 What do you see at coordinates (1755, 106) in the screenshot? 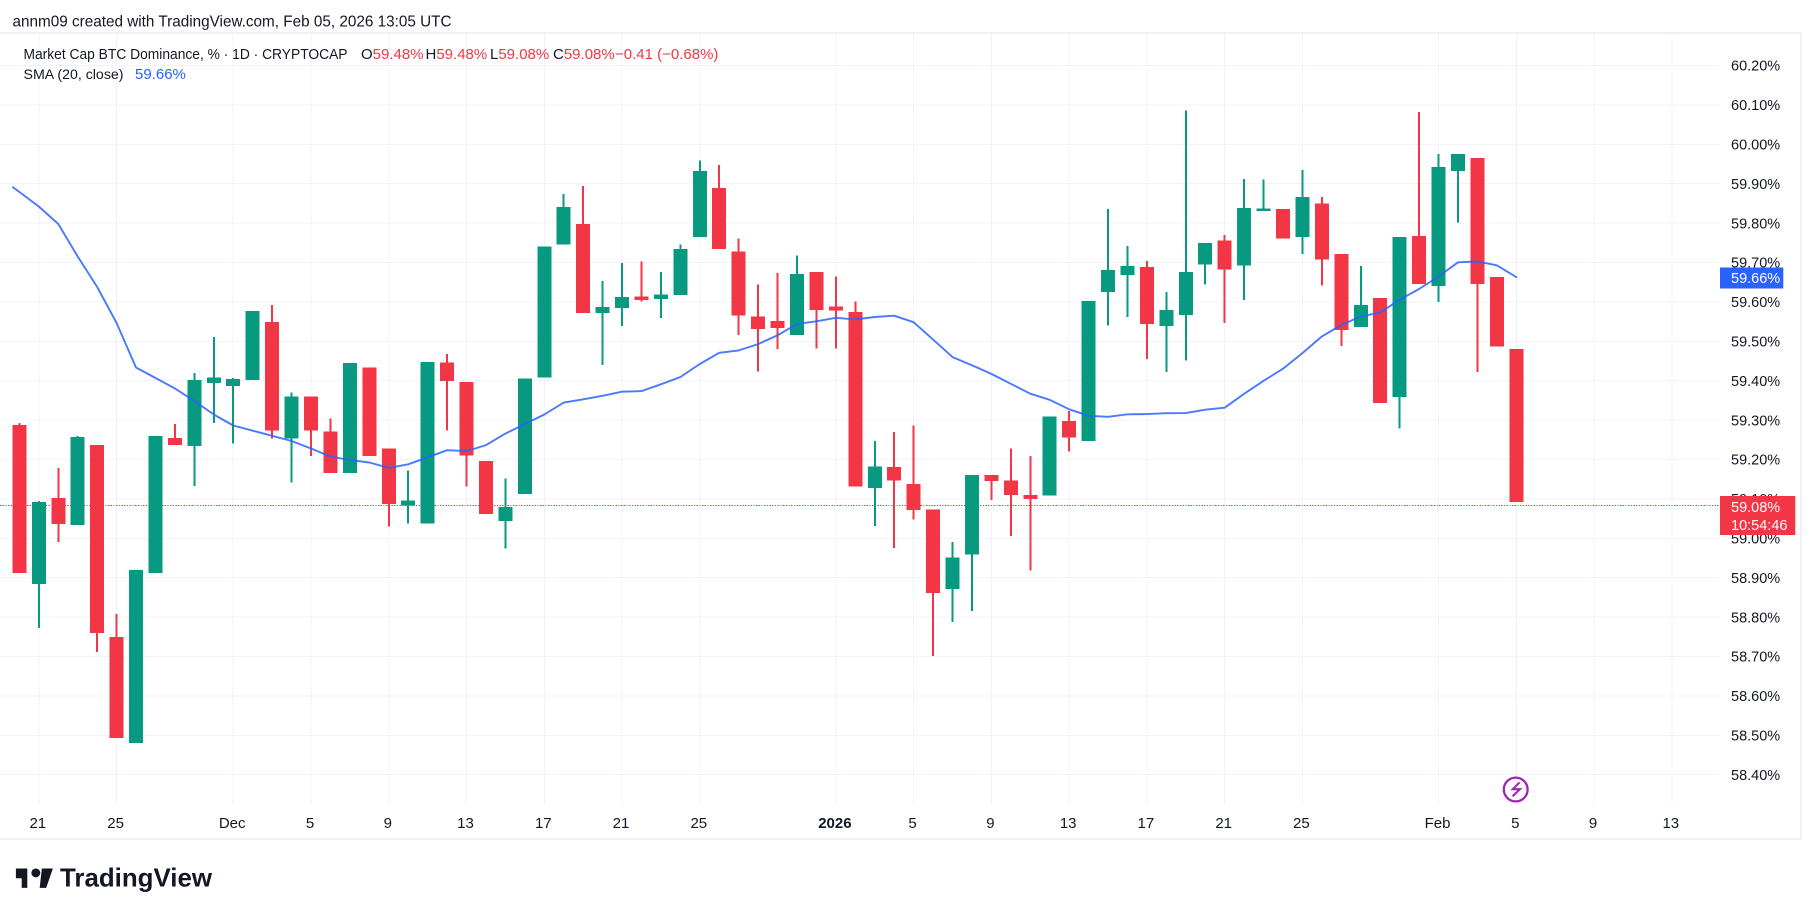
I see `svg-text: 60.10%` at bounding box center [1755, 106].